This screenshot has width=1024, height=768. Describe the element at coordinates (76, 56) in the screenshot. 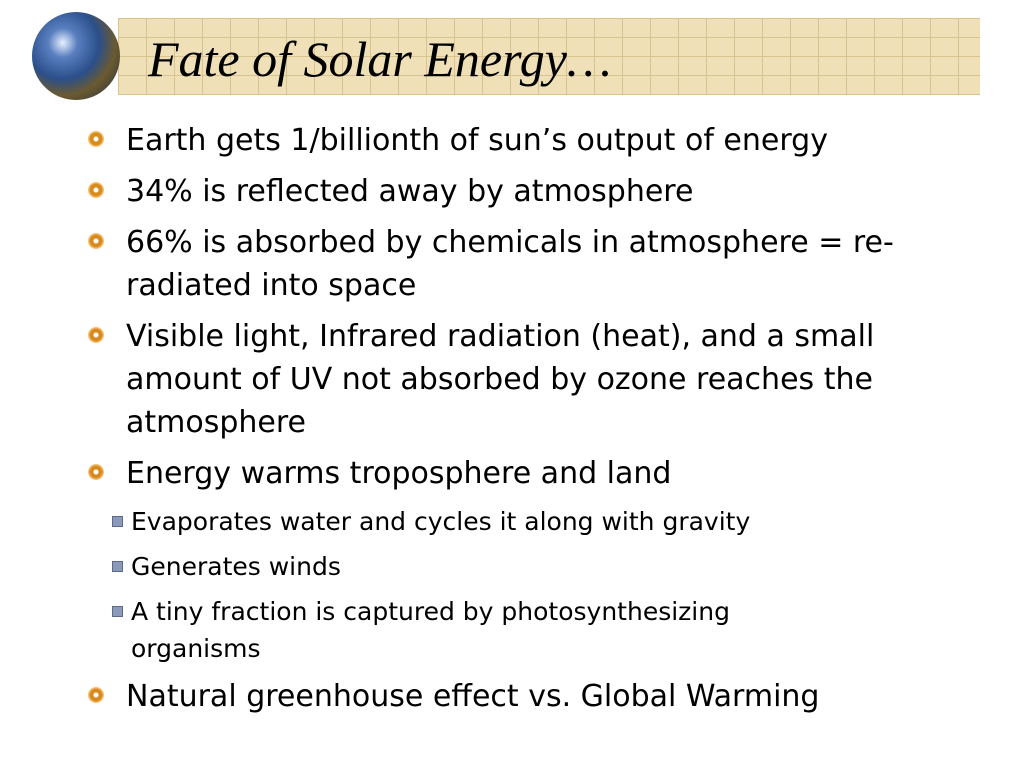

I see `globe-icon` at that location.